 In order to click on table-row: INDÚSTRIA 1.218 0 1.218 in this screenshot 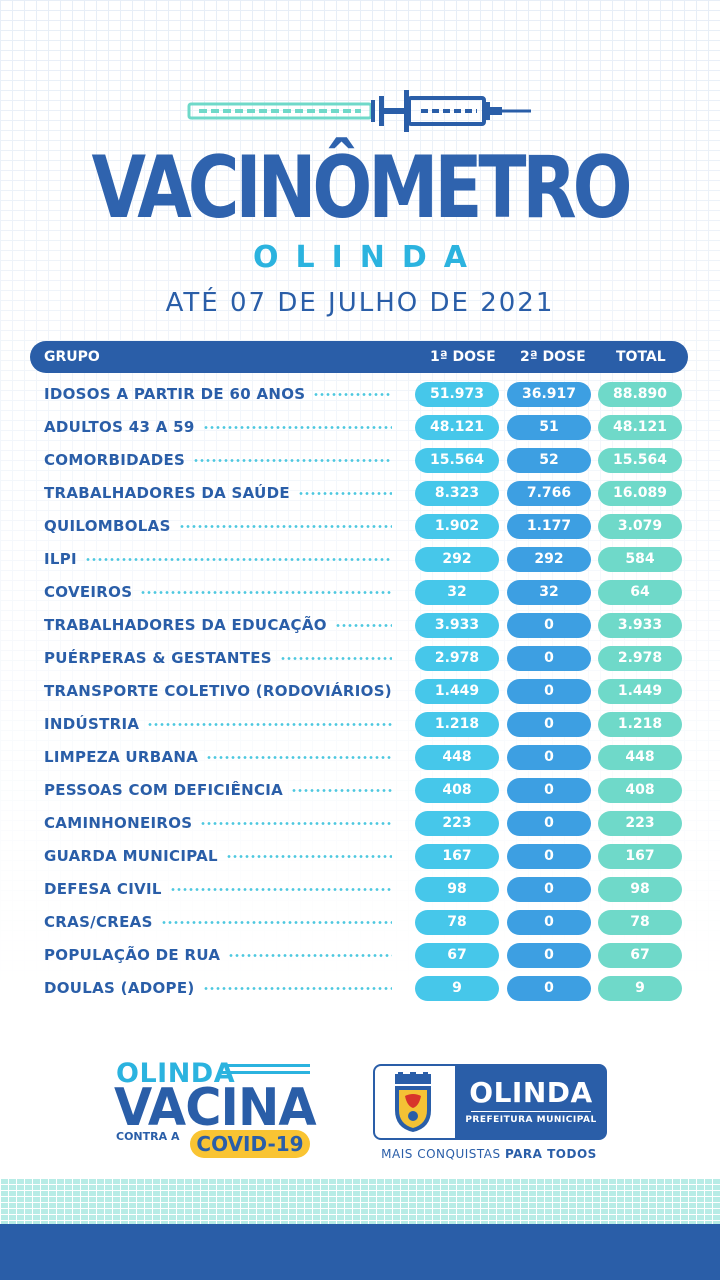, I will do `click(360, 725)`.